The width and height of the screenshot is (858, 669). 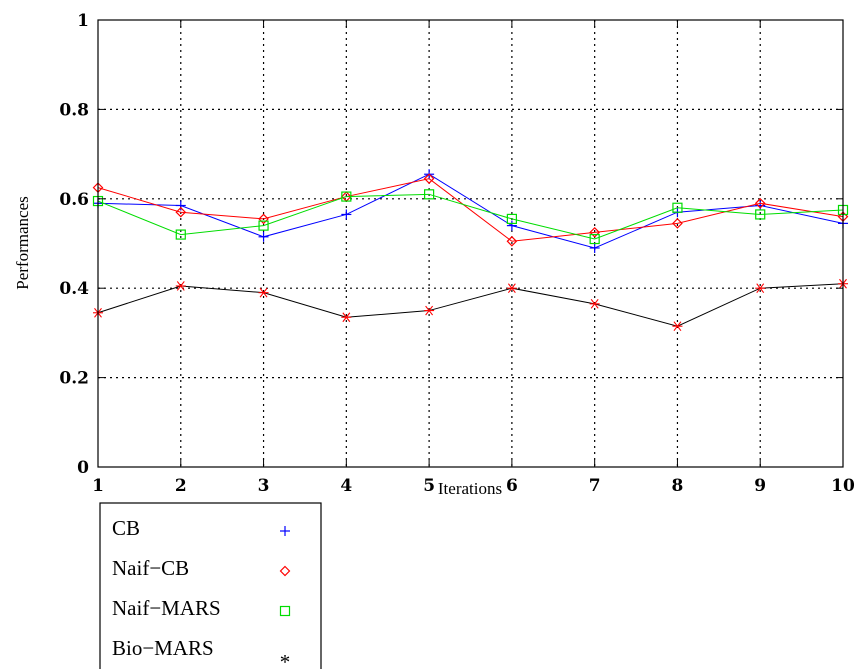 What do you see at coordinates (74, 200) in the screenshot?
I see `y-tick-label: 0.6` at bounding box center [74, 200].